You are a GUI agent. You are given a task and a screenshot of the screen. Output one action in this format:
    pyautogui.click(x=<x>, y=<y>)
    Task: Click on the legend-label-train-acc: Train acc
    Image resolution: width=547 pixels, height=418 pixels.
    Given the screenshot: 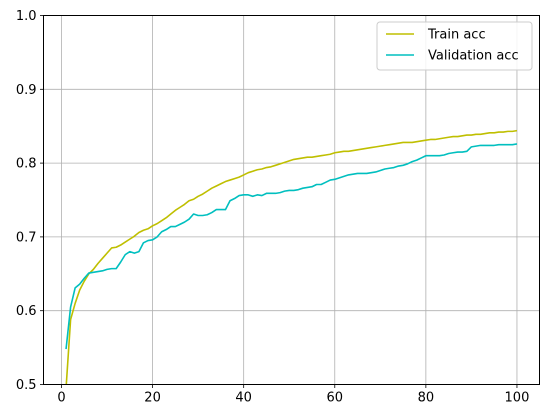 What is the action you would take?
    pyautogui.click(x=456, y=35)
    